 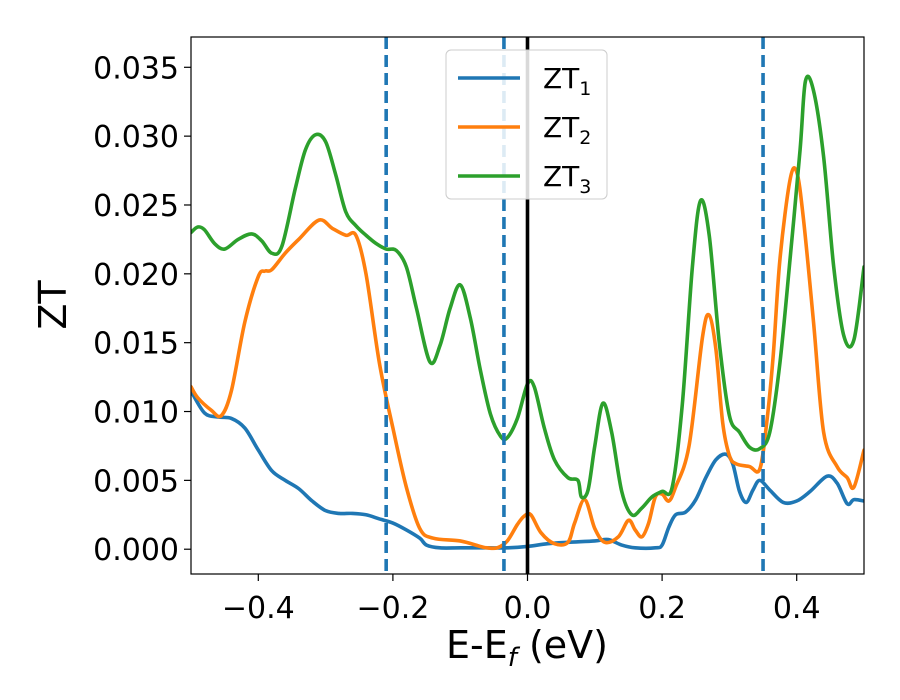 What do you see at coordinates (53, 305) in the screenshot?
I see `y-axis-label: ZT` at bounding box center [53, 305].